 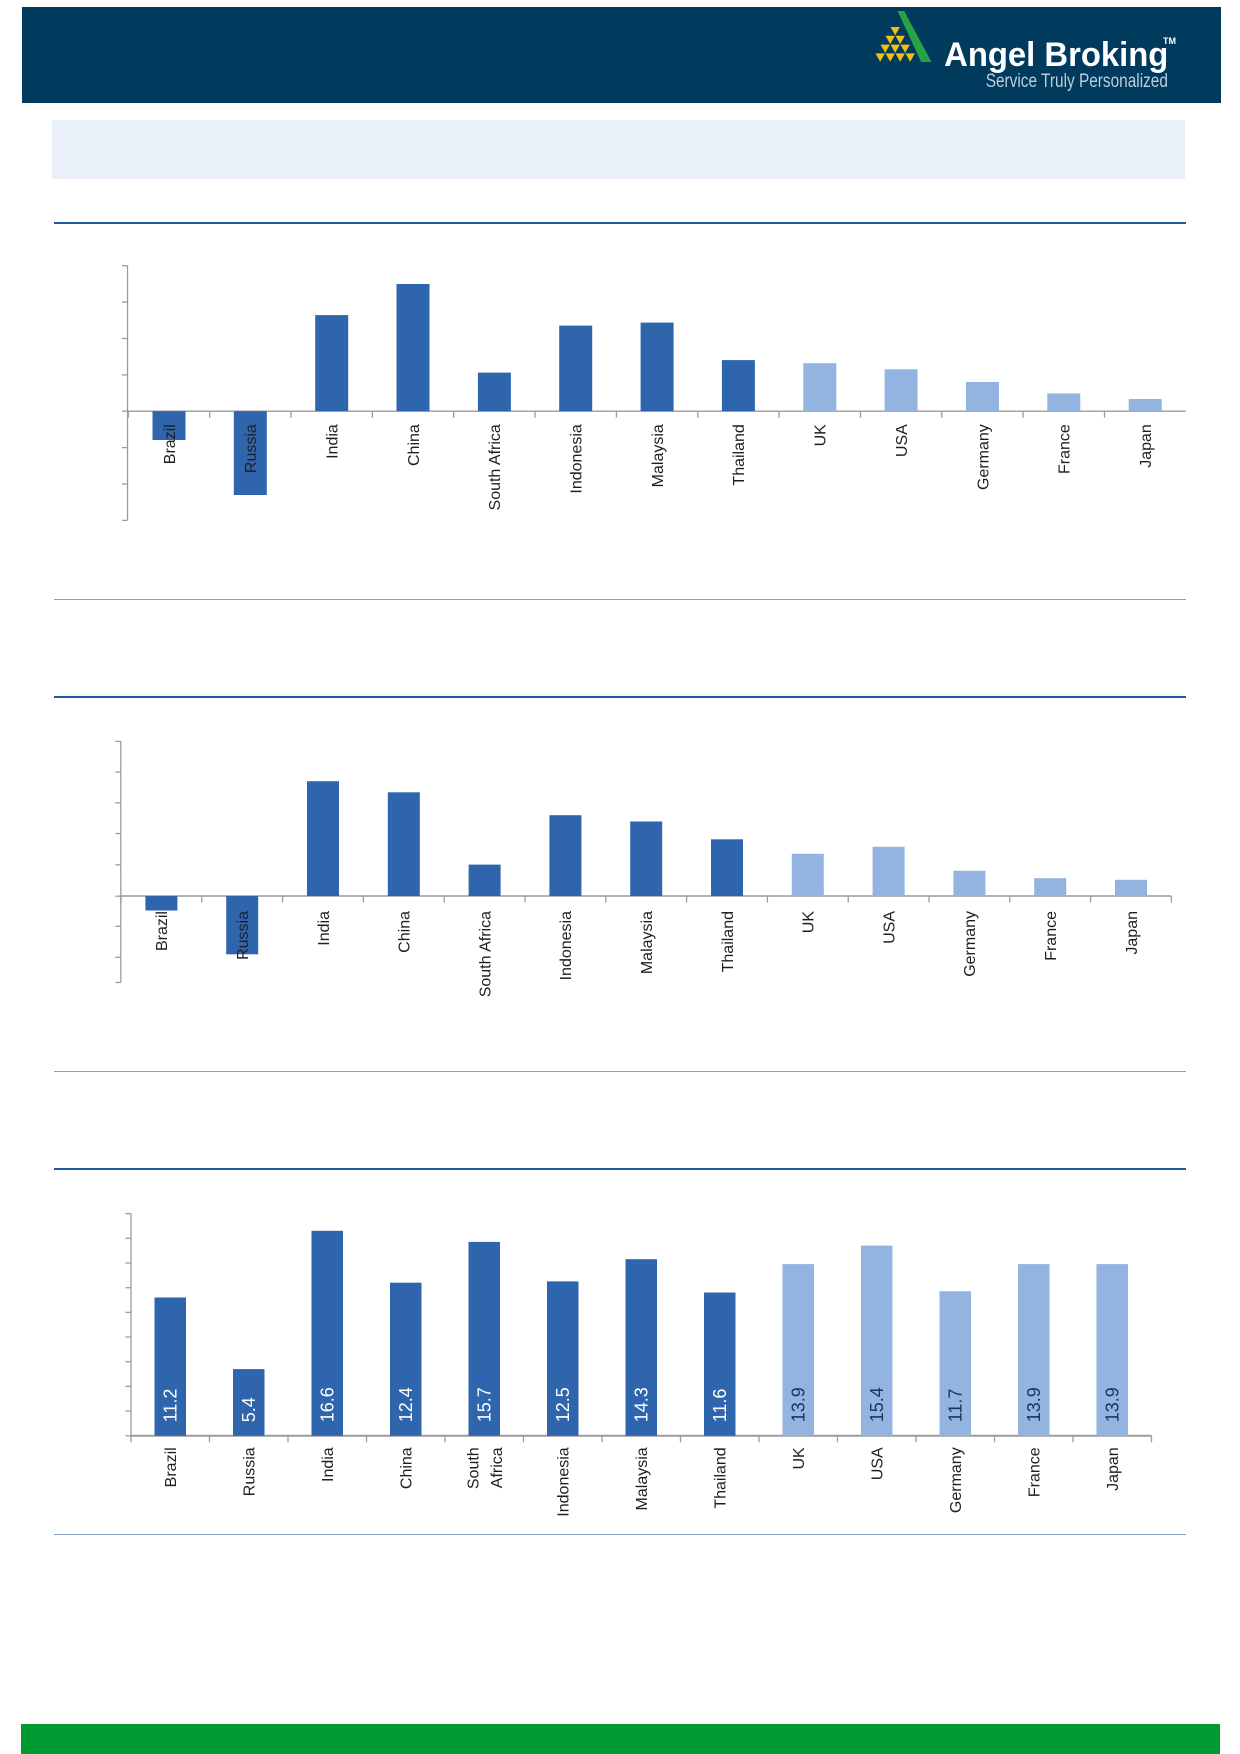 I want to click on svg-text: 16.6, so click(x=327, y=1404).